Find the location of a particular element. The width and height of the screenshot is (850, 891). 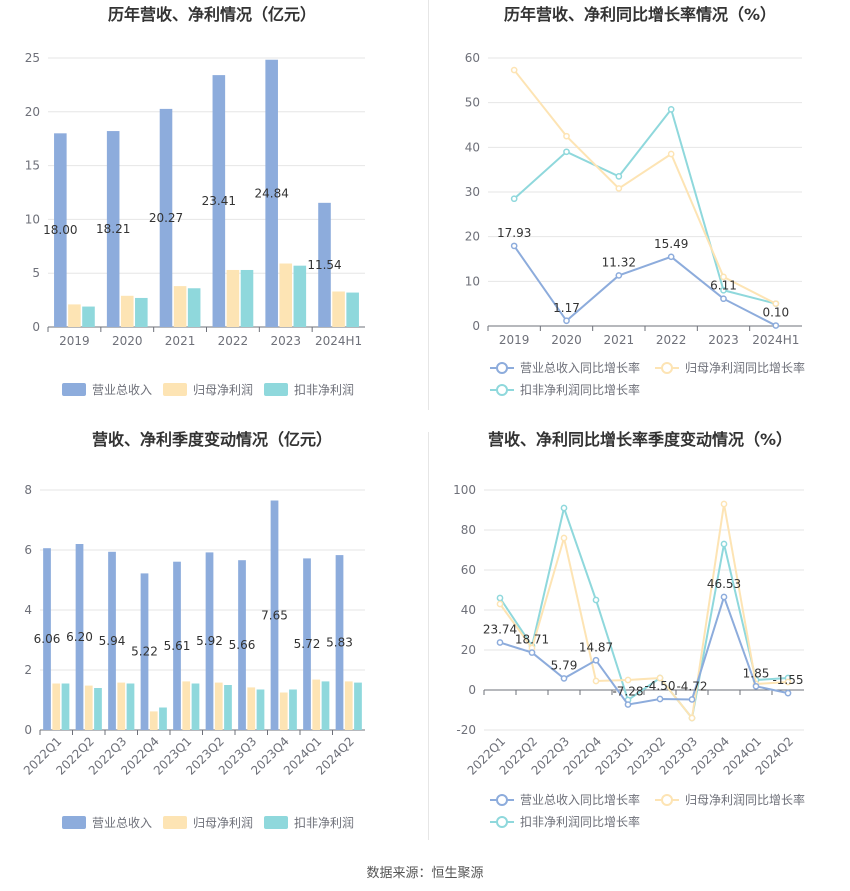

data-label: 5.22 is located at coordinates (144, 652).